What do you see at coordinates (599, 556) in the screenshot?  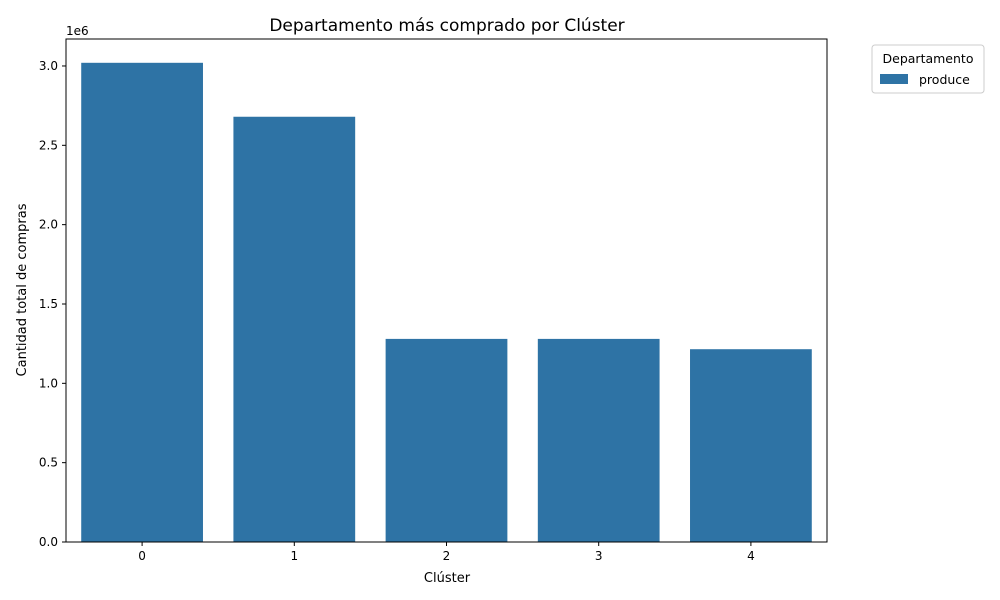 I see `x-tick-label: 3` at bounding box center [599, 556].